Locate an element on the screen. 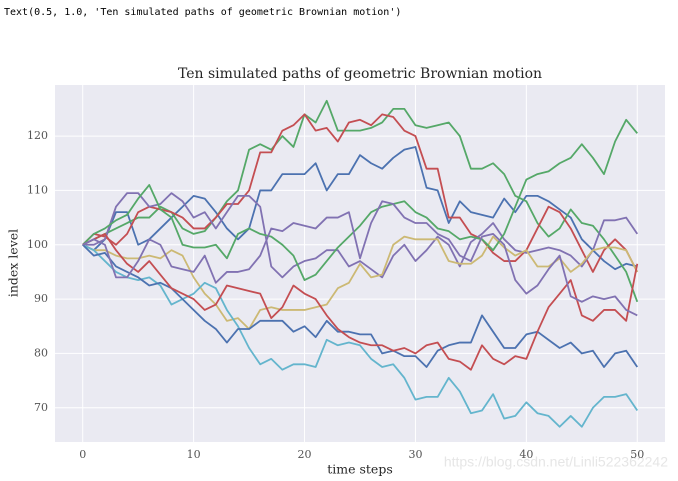 The height and width of the screenshot is (481, 678). x-tick-label: 20 is located at coordinates (305, 454).